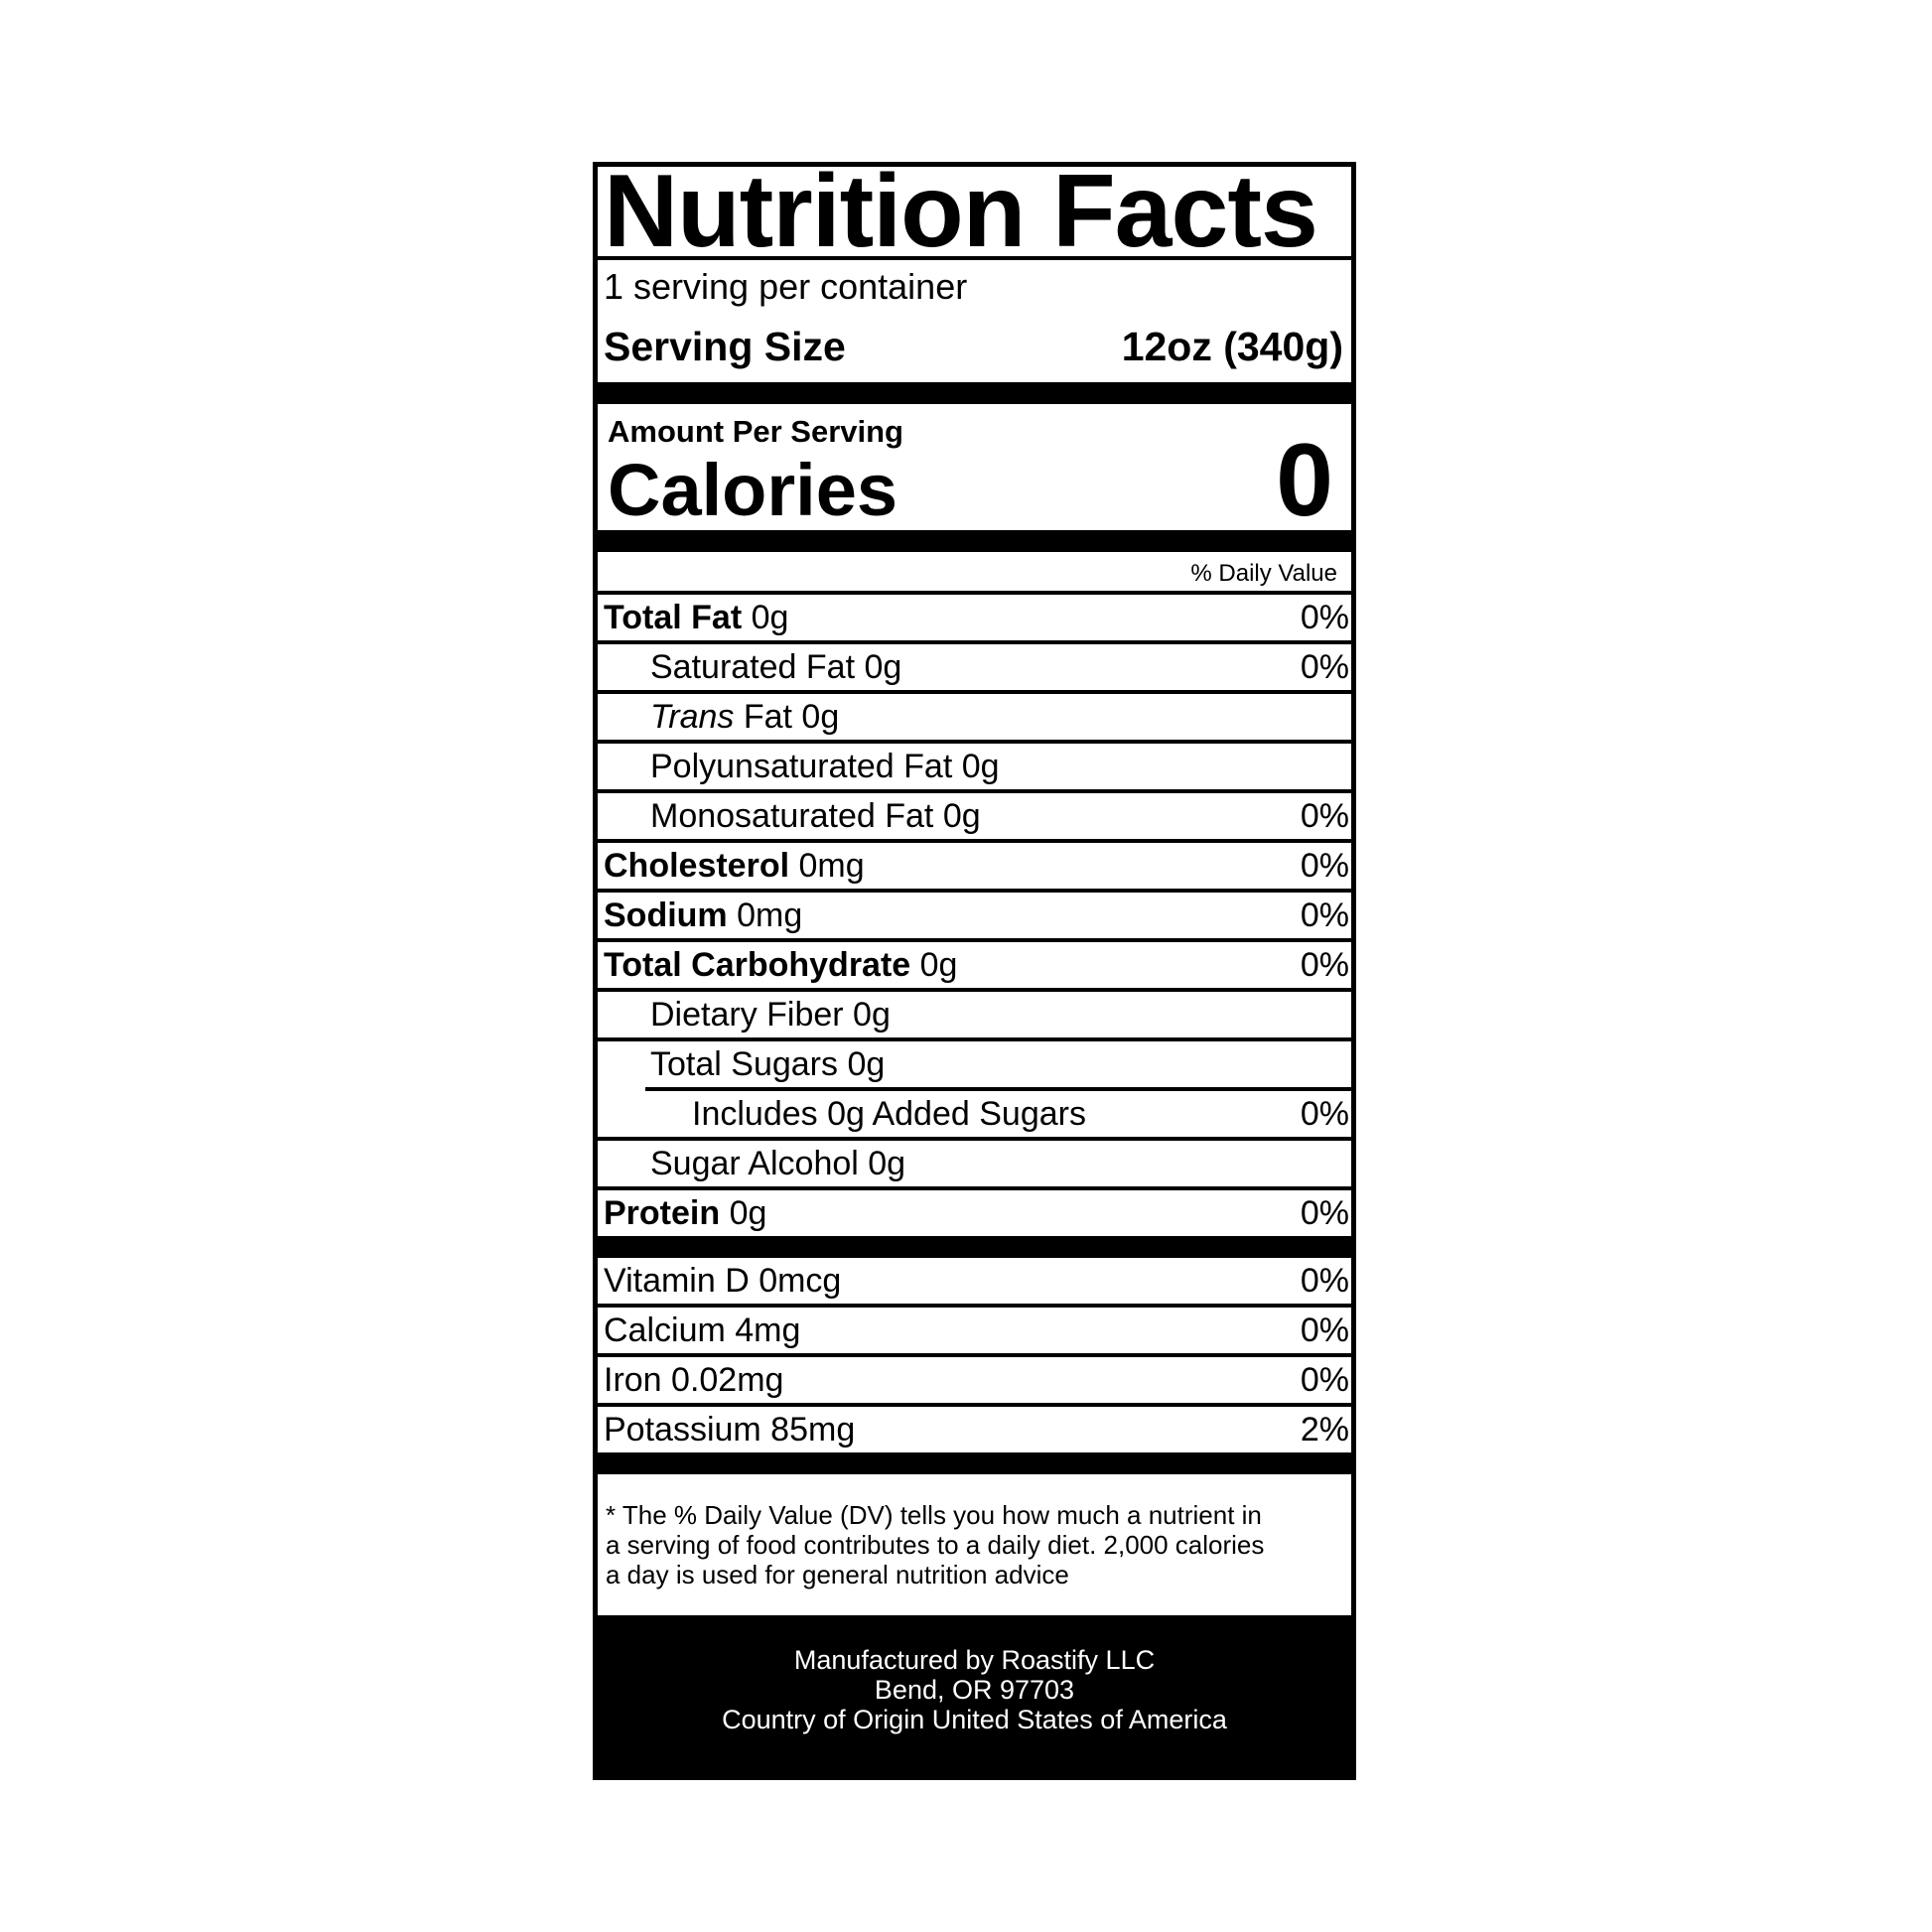  I want to click on row-added-sugars: Includes 0g Added Sugars 0%, so click(975, 1114).